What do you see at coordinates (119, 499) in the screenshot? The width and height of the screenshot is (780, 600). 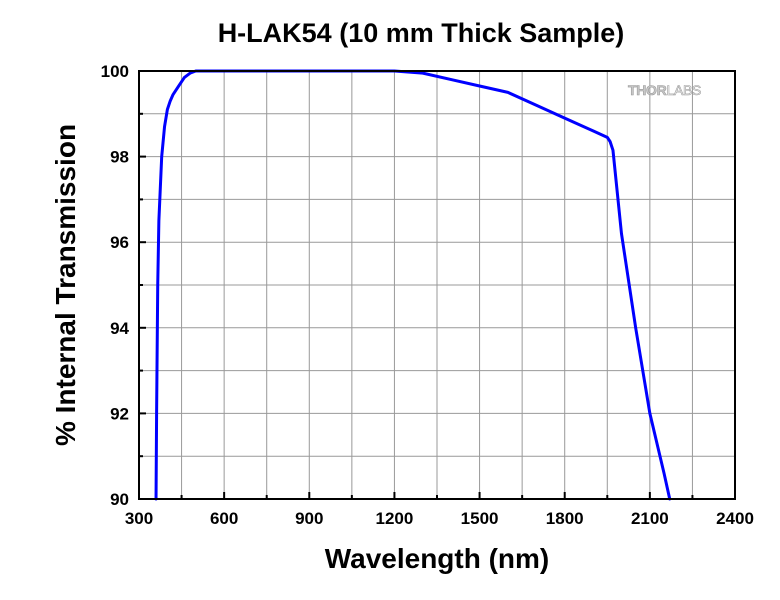 I see `y-tick-label: 90` at bounding box center [119, 499].